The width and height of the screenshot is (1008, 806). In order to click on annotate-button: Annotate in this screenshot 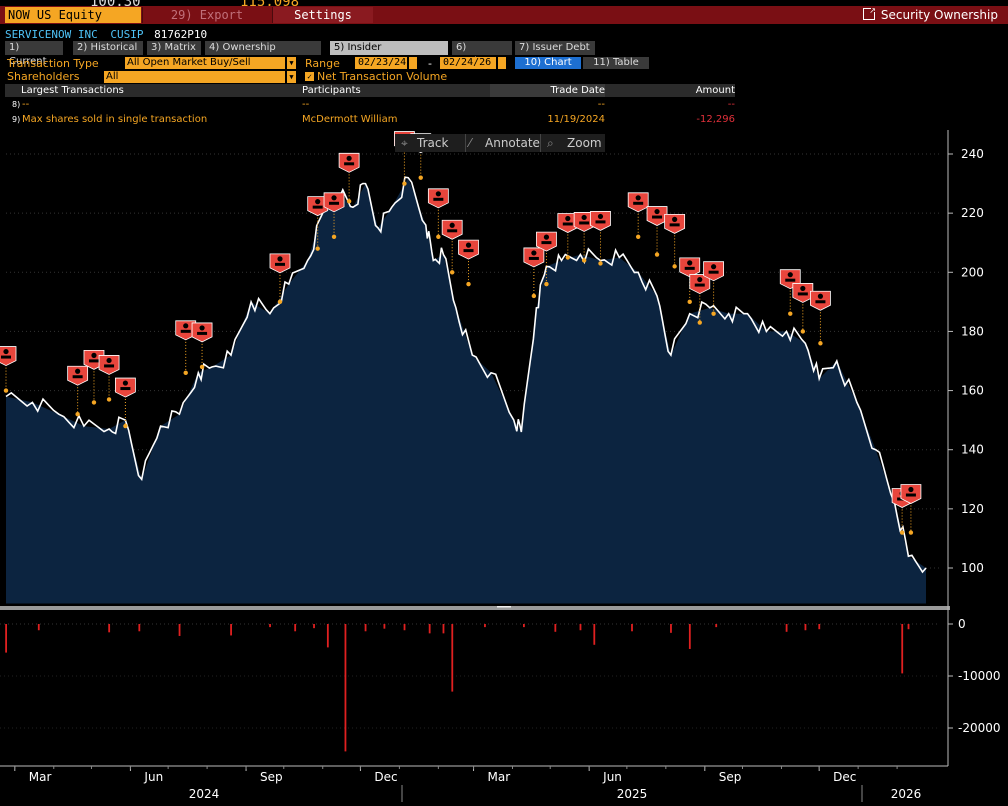, I will do `click(512, 143)`.